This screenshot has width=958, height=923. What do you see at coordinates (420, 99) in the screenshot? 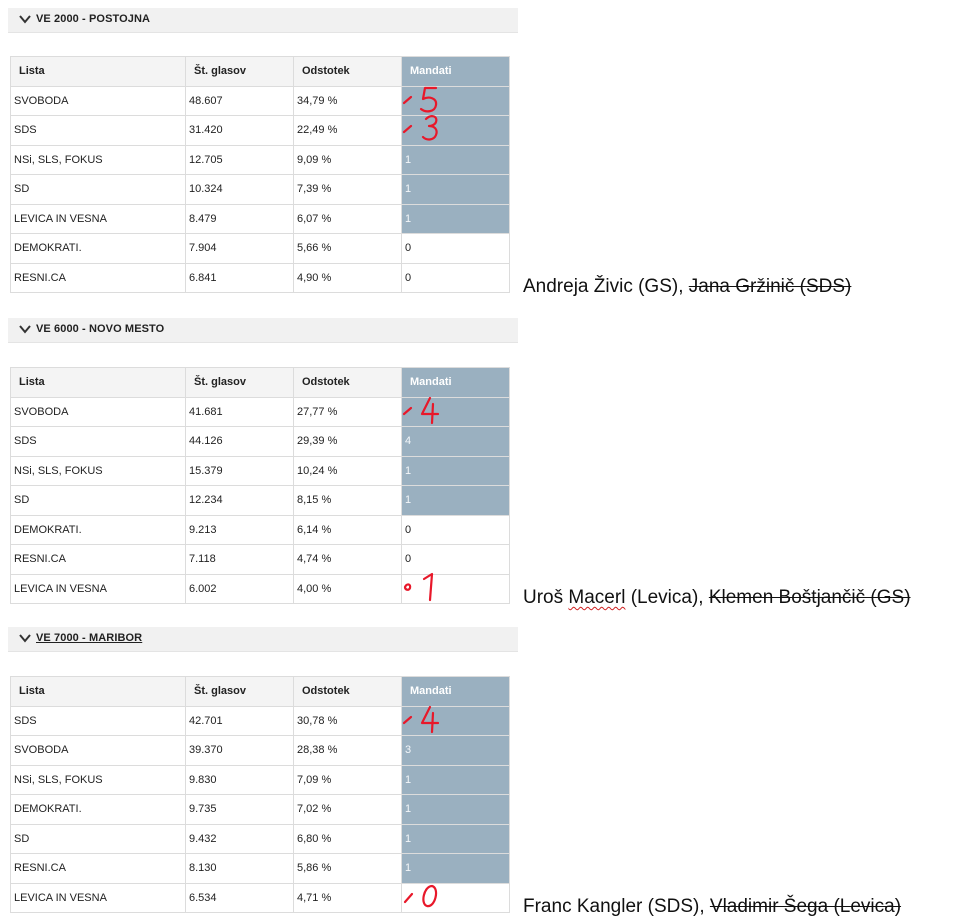
I see `handwritten-mark: 5` at bounding box center [420, 99].